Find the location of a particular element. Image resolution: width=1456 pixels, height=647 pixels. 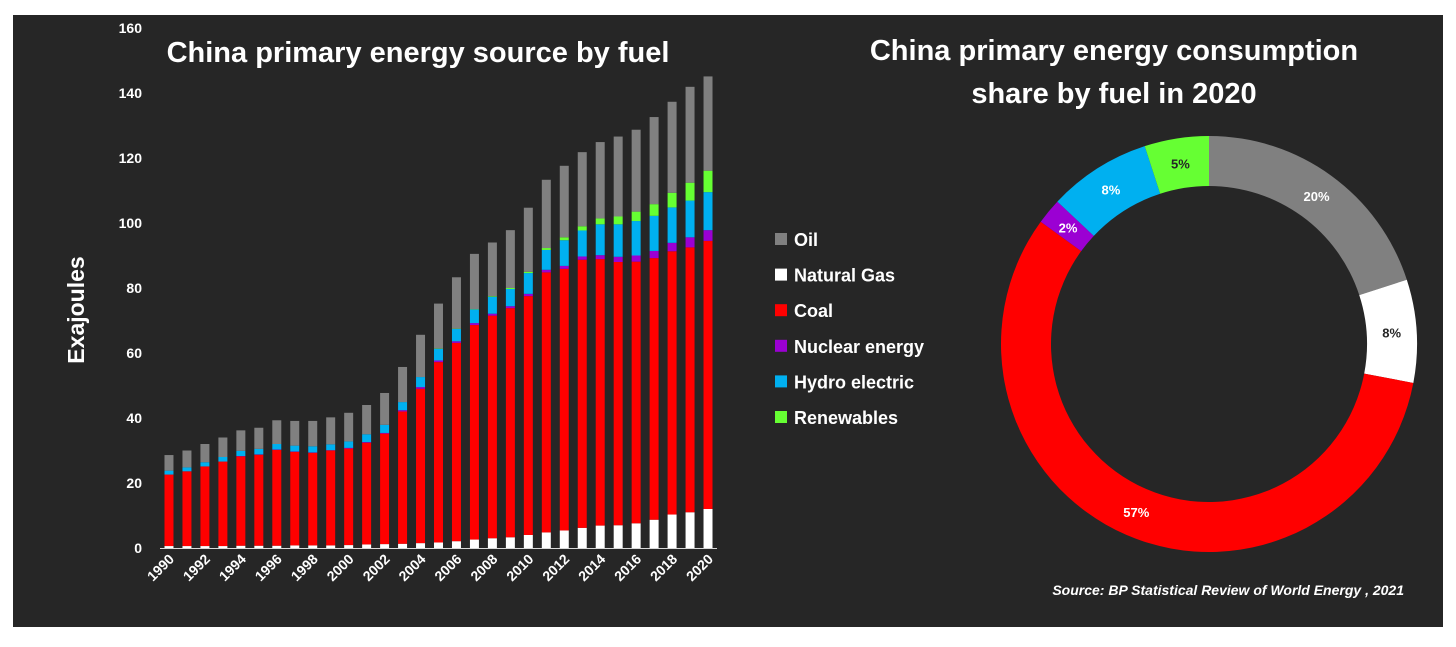

x-tick-label: 2018 is located at coordinates (663, 567).